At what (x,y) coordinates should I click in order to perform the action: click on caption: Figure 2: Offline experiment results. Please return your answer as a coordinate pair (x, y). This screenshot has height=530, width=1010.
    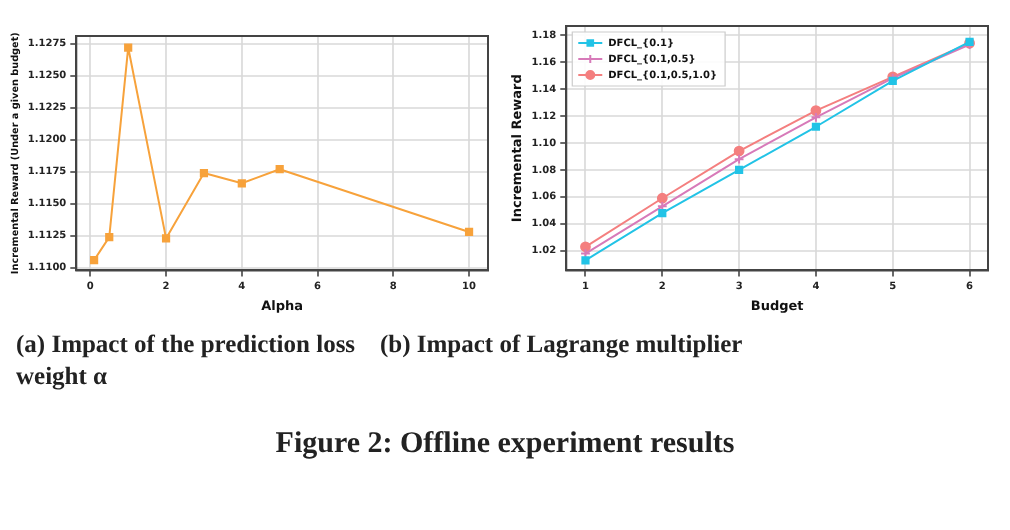
    Looking at the image, I should click on (505, 445).